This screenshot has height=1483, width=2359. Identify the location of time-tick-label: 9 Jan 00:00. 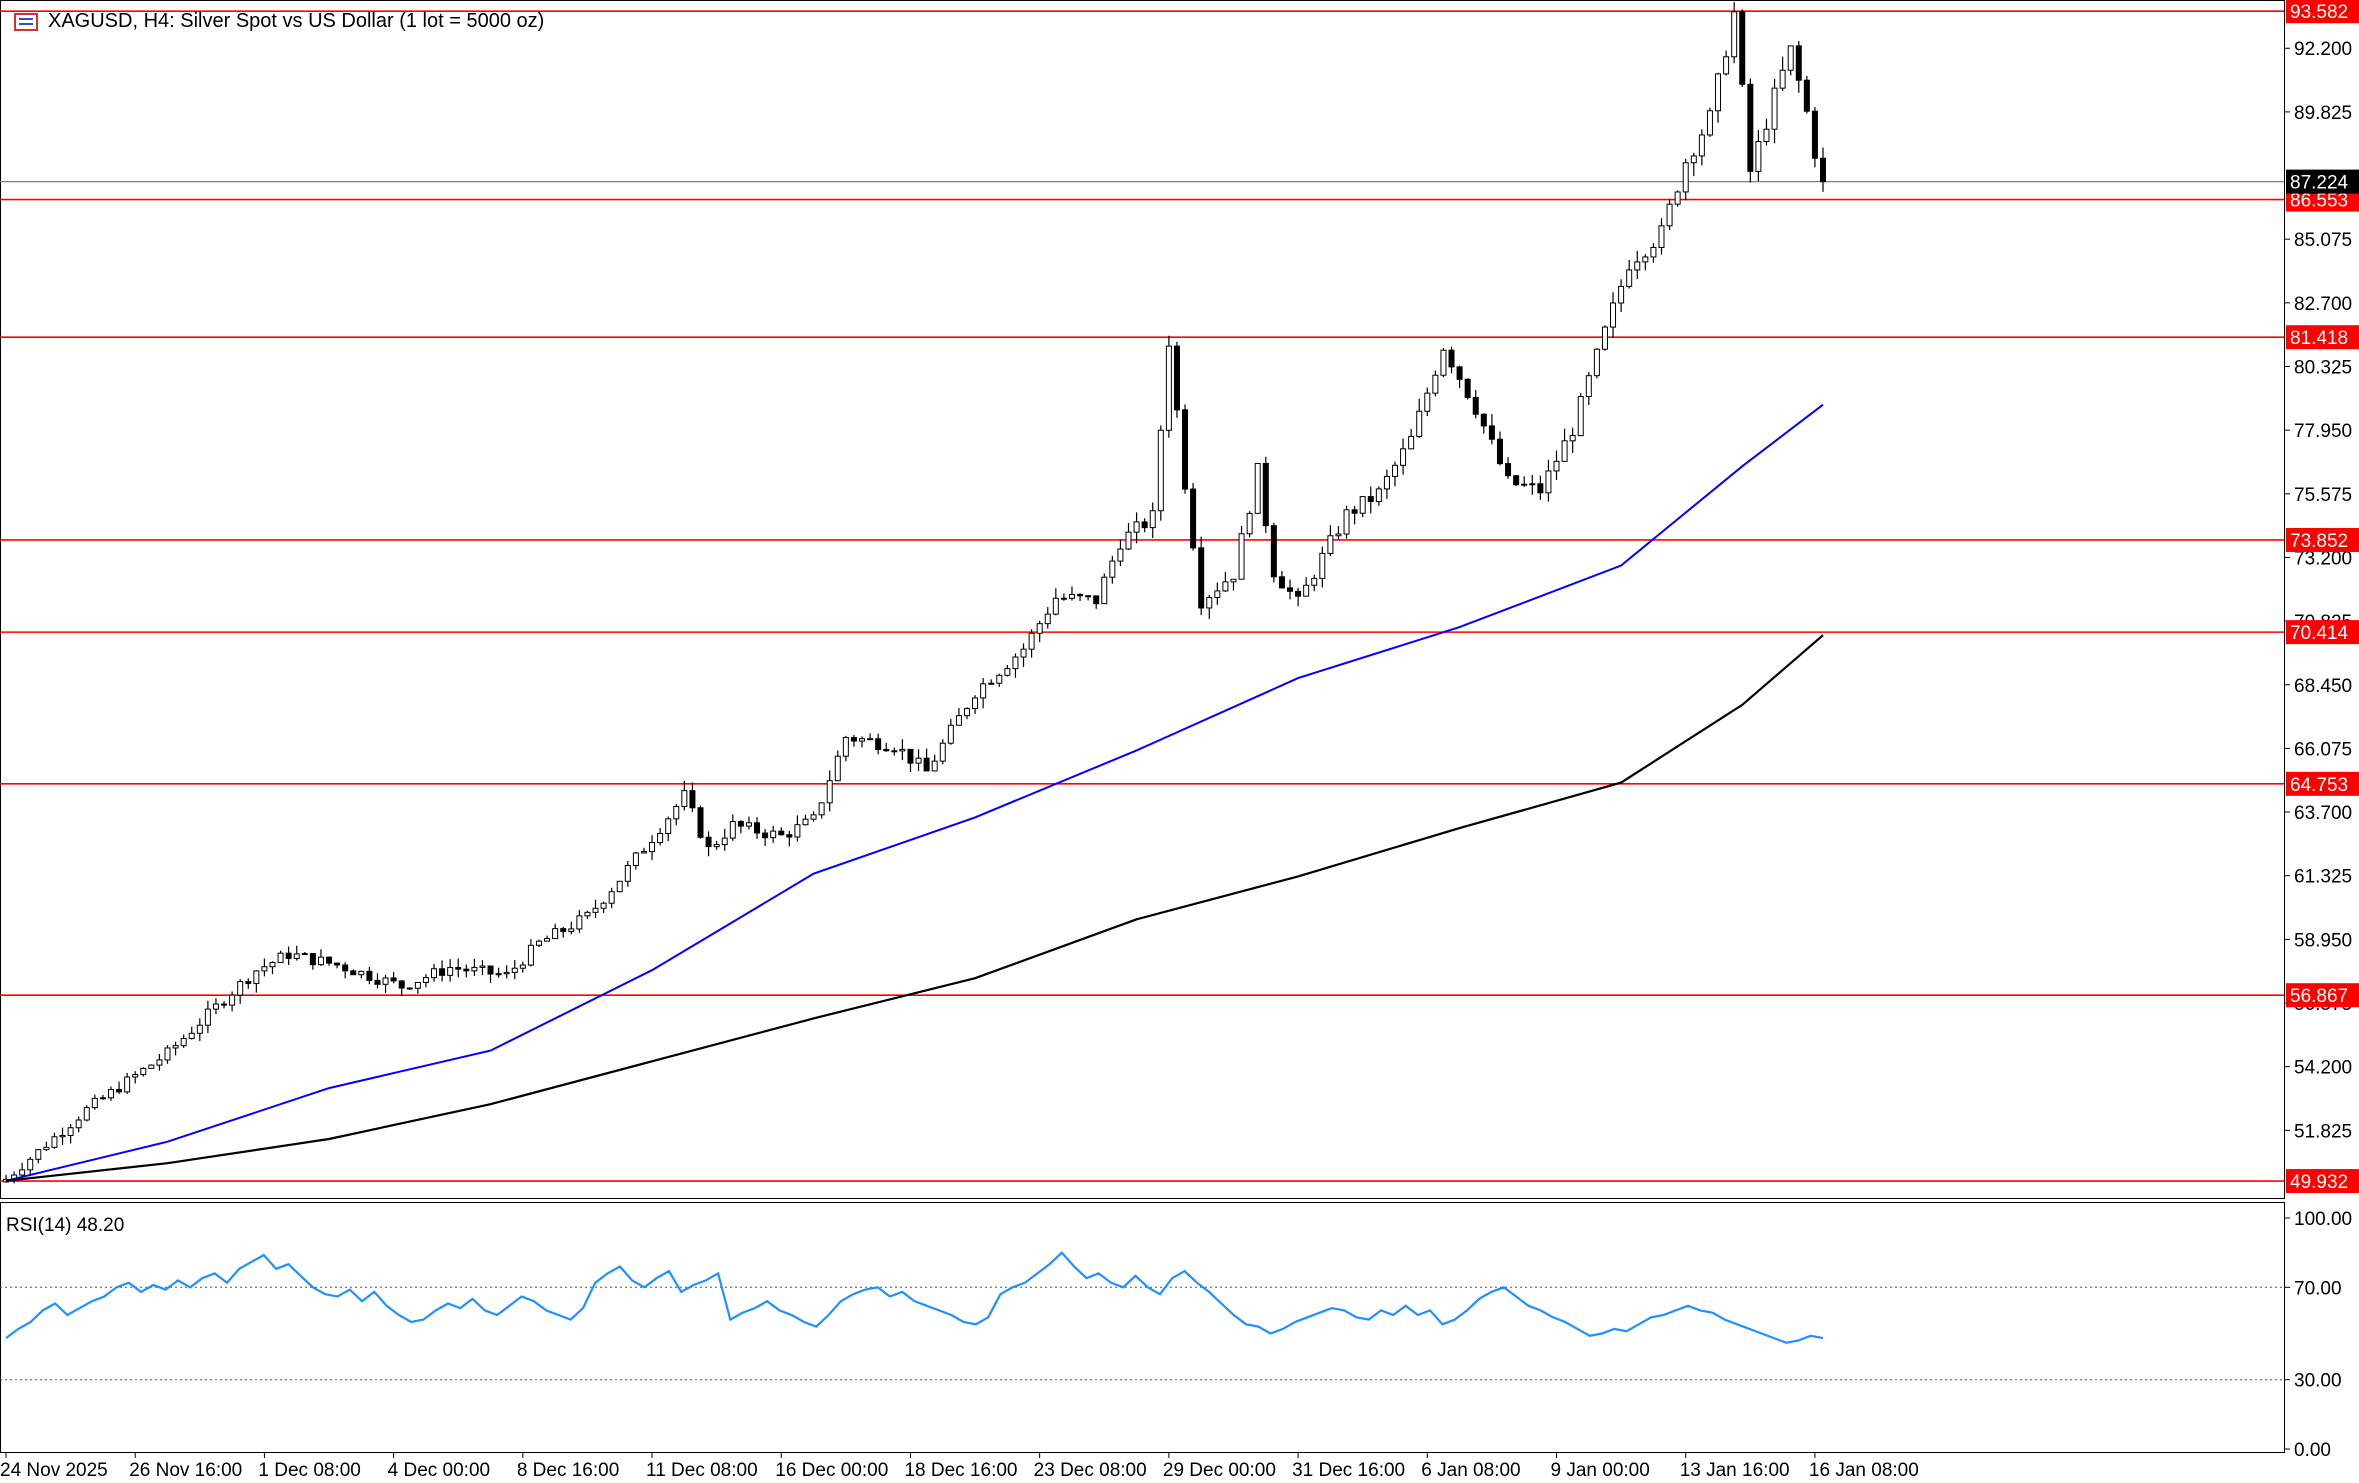
(1600, 1469).